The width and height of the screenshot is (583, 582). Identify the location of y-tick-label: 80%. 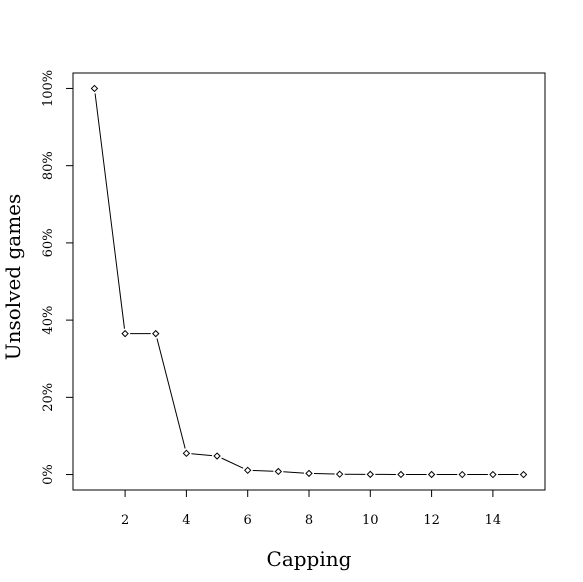
(48, 165).